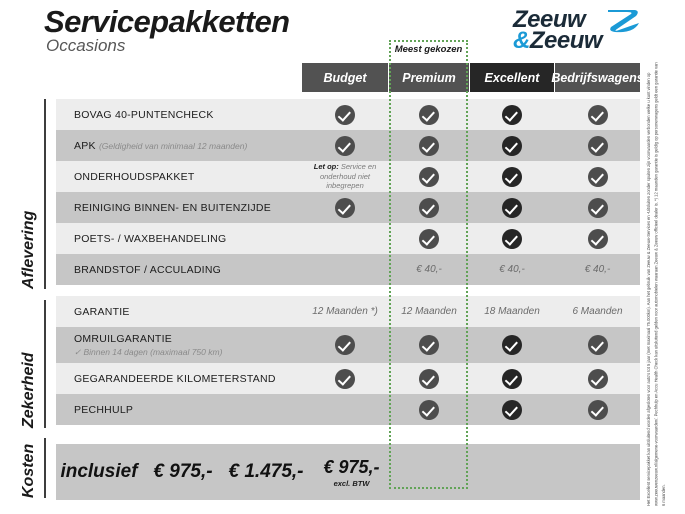  I want to click on row-label-text: PECHHULP, so click(104, 409).